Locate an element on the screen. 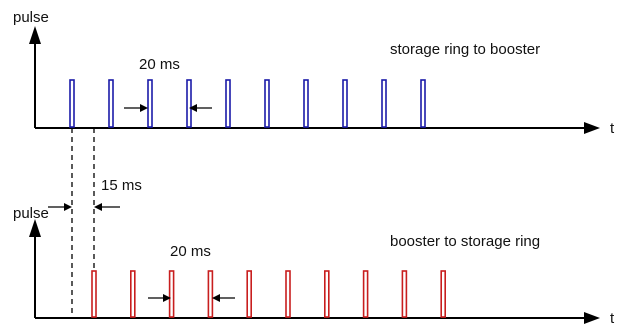 The height and width of the screenshot is (332, 619). bottom-spacing-label: 20 ms is located at coordinates (190, 251).